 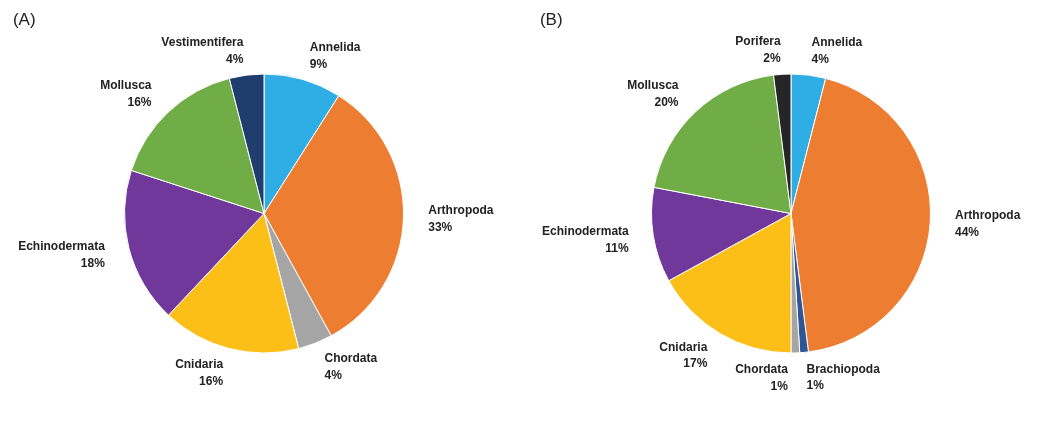 I want to click on data-label: 17%, so click(x=695, y=363).